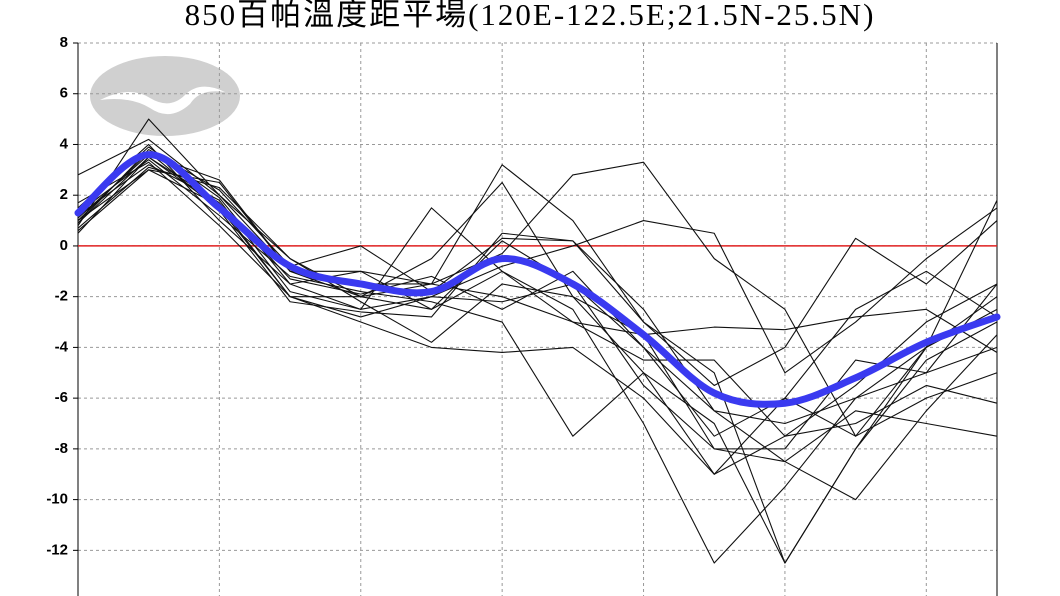 The width and height of the screenshot is (1060, 596). Describe the element at coordinates (64, 93) in the screenshot. I see `y-tick-label: 6` at that location.